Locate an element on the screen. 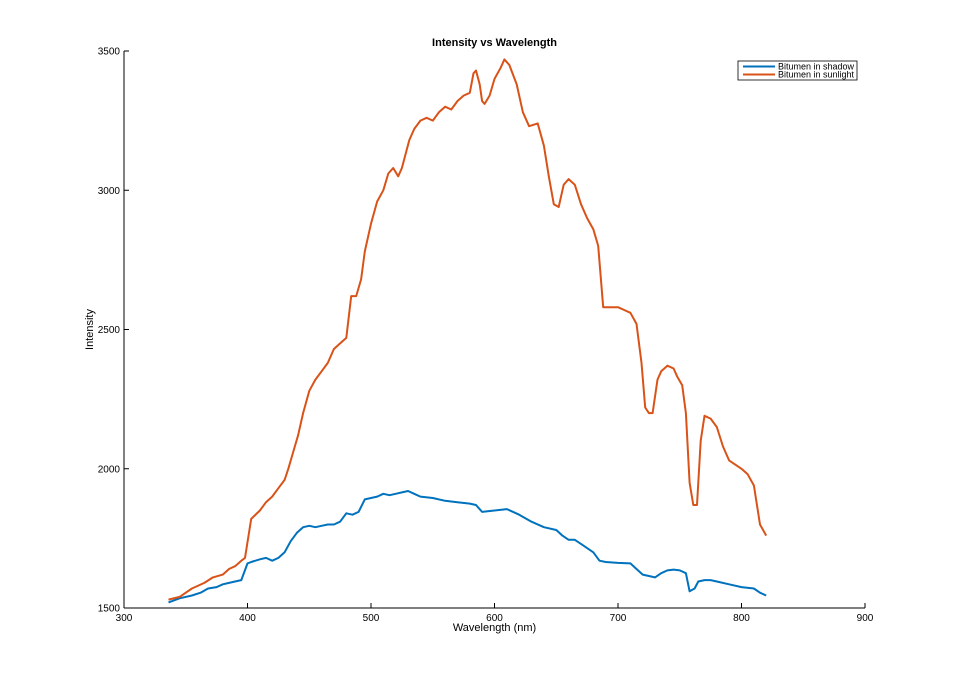 The height and width of the screenshot is (684, 957). y-tick-label: 1500 is located at coordinates (109, 609).